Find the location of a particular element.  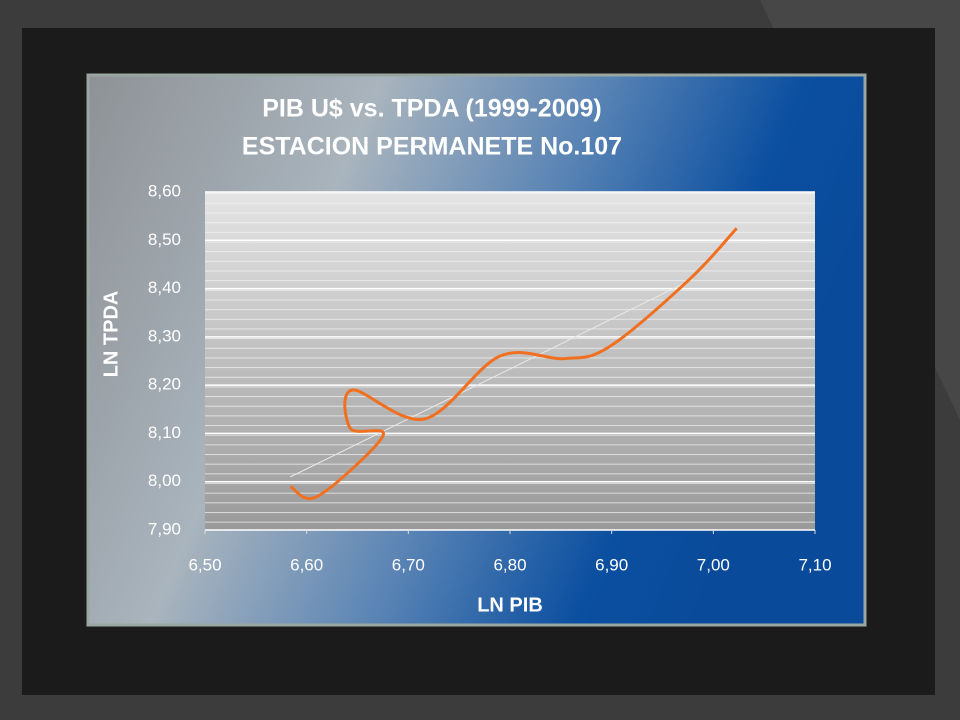

x-tick-label: 6,50 is located at coordinates (204, 564).